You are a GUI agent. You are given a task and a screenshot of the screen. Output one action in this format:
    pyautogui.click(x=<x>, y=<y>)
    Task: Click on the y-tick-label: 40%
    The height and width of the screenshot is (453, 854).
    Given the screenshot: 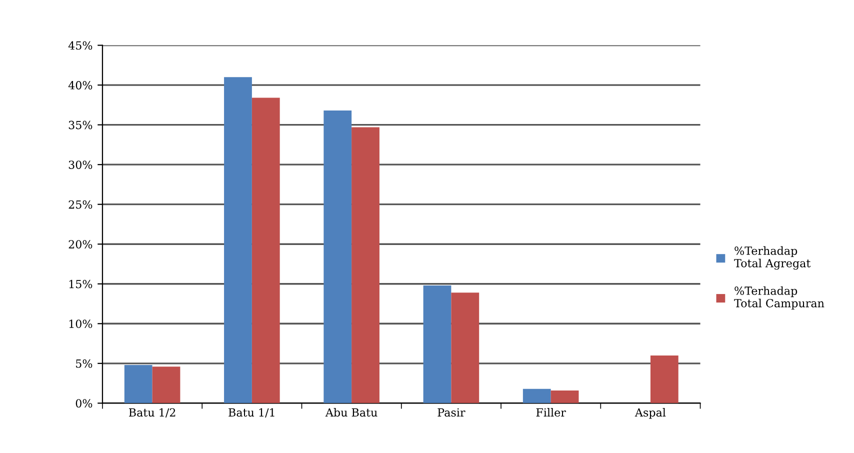 What is the action you would take?
    pyautogui.click(x=80, y=85)
    